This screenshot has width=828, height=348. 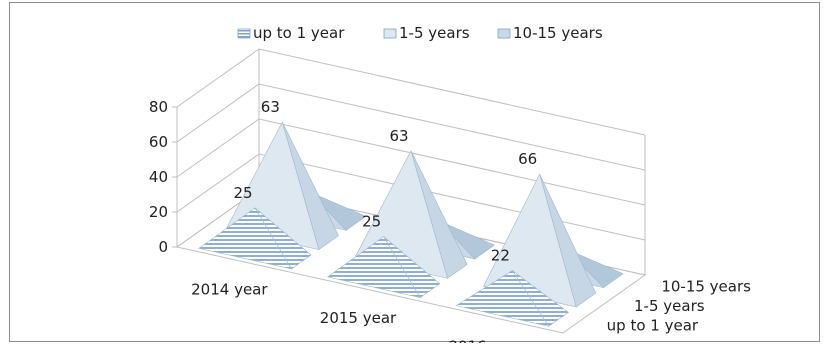 What do you see at coordinates (653, 325) in the screenshot?
I see `depth-axis-label: up to 1 year` at bounding box center [653, 325].